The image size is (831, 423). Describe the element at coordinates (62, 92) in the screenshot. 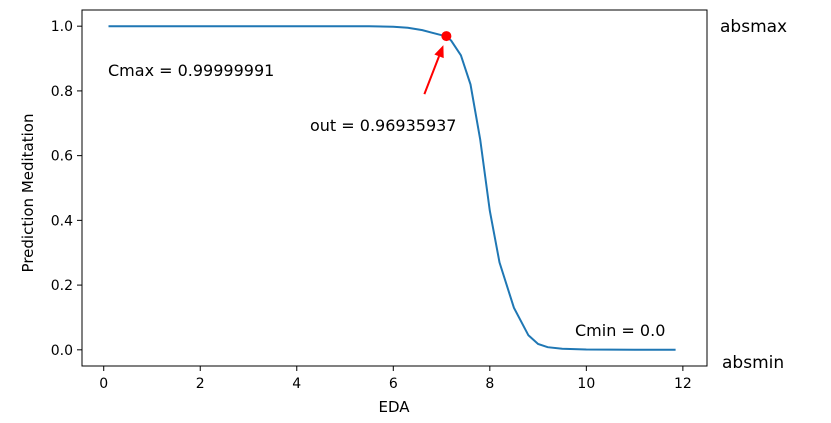

I see `y-tick-label: 0.8` at that location.